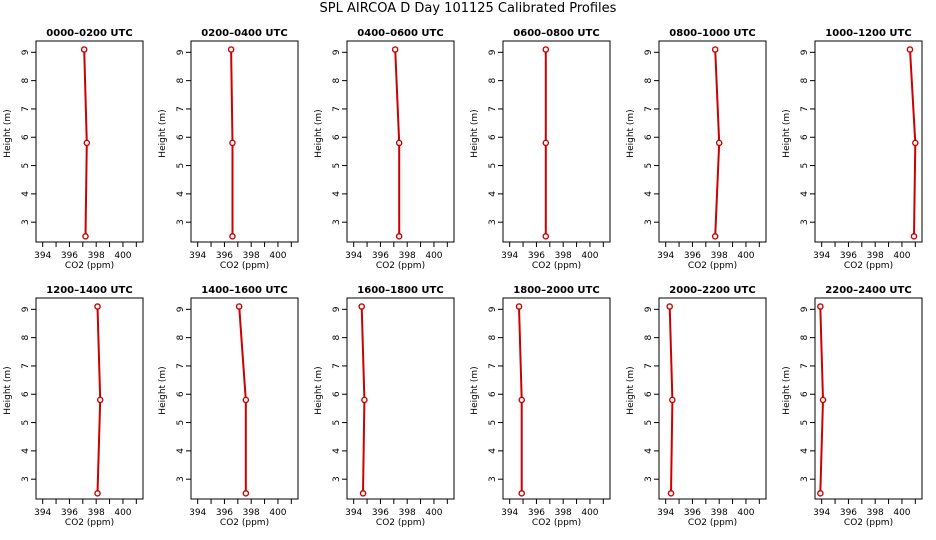 This screenshot has width=936, height=540. I want to click on panel-title: 0800–1000 UTC, so click(712, 33).